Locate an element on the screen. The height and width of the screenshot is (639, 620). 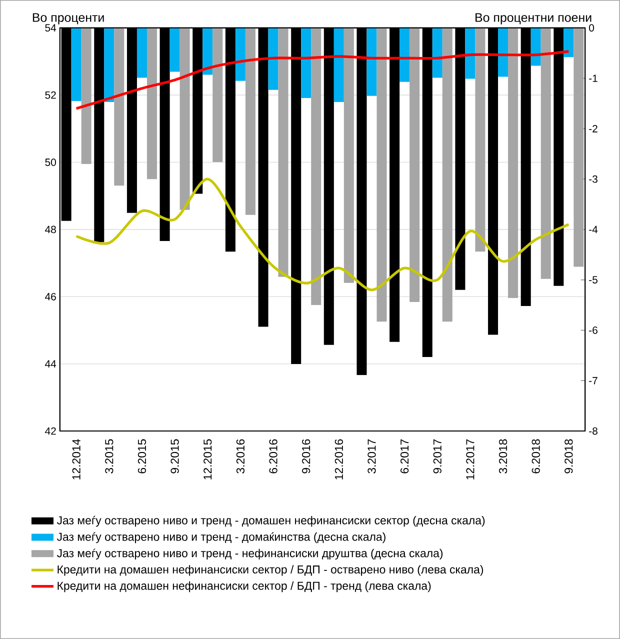
y-tick-label: 50 is located at coordinates (50, 162).